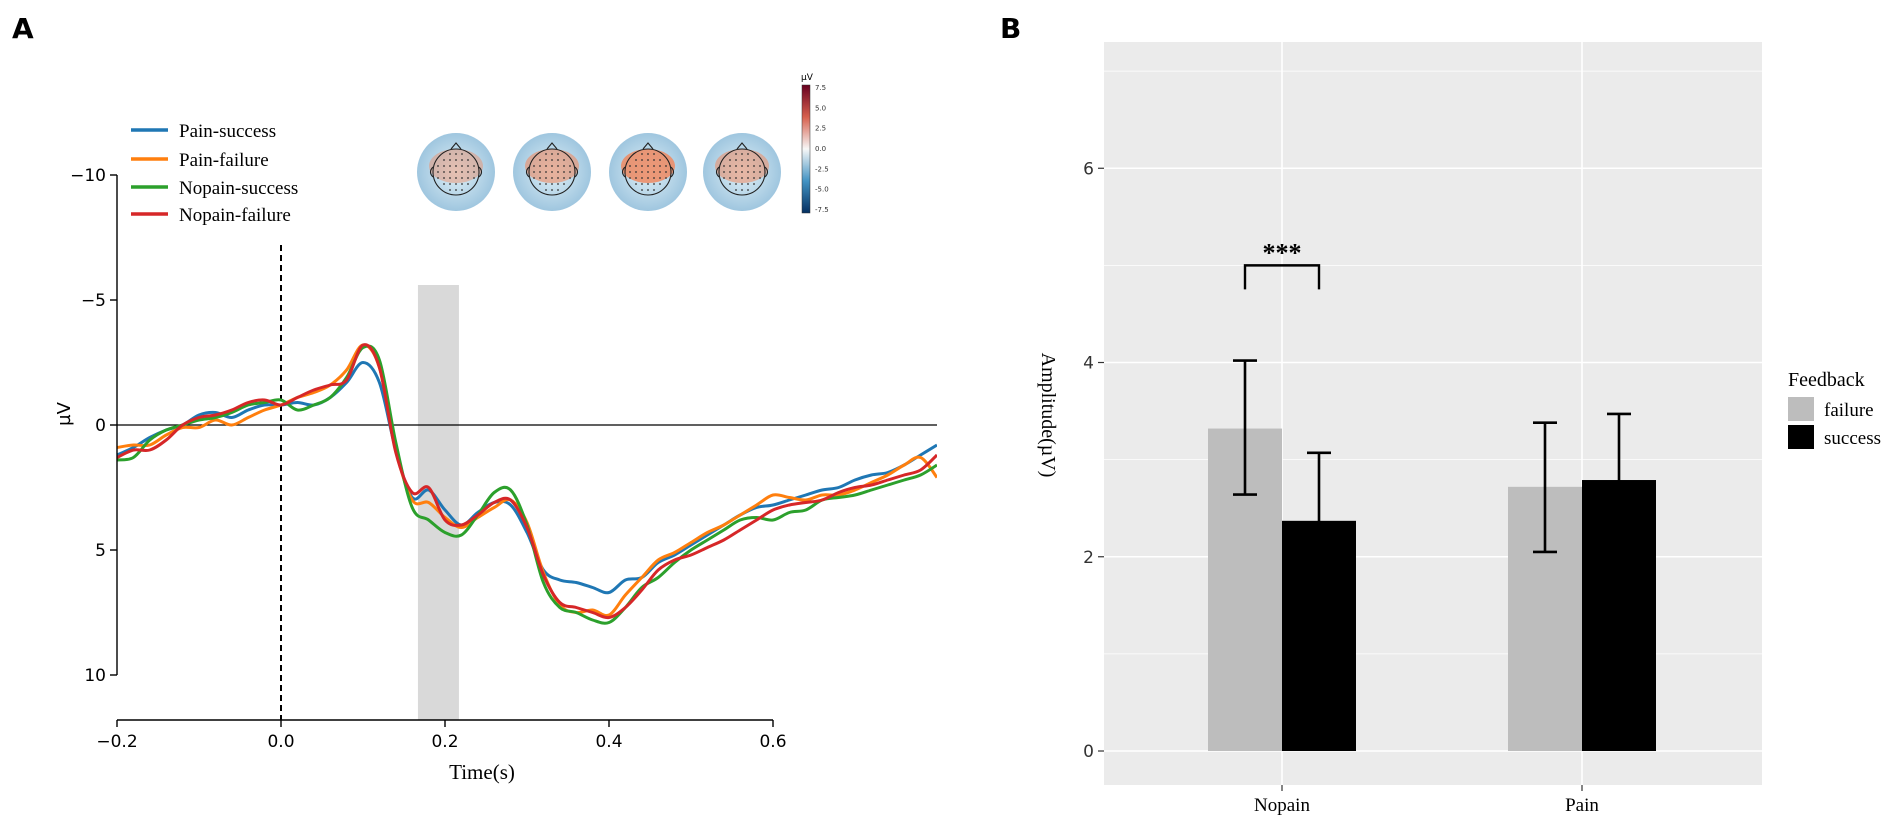 This screenshot has width=1904, height=821. What do you see at coordinates (772, 742) in the screenshot?
I see `x-tick-label: 0.6` at bounding box center [772, 742].